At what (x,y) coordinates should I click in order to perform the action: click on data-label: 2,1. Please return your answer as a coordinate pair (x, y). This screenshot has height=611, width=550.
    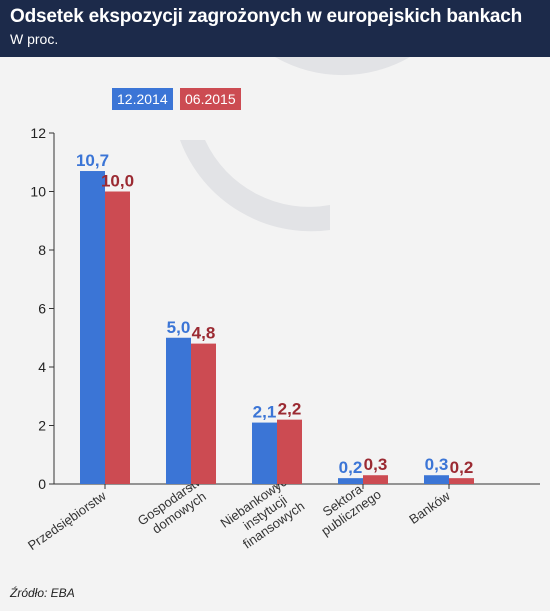
    Looking at the image, I should click on (265, 412).